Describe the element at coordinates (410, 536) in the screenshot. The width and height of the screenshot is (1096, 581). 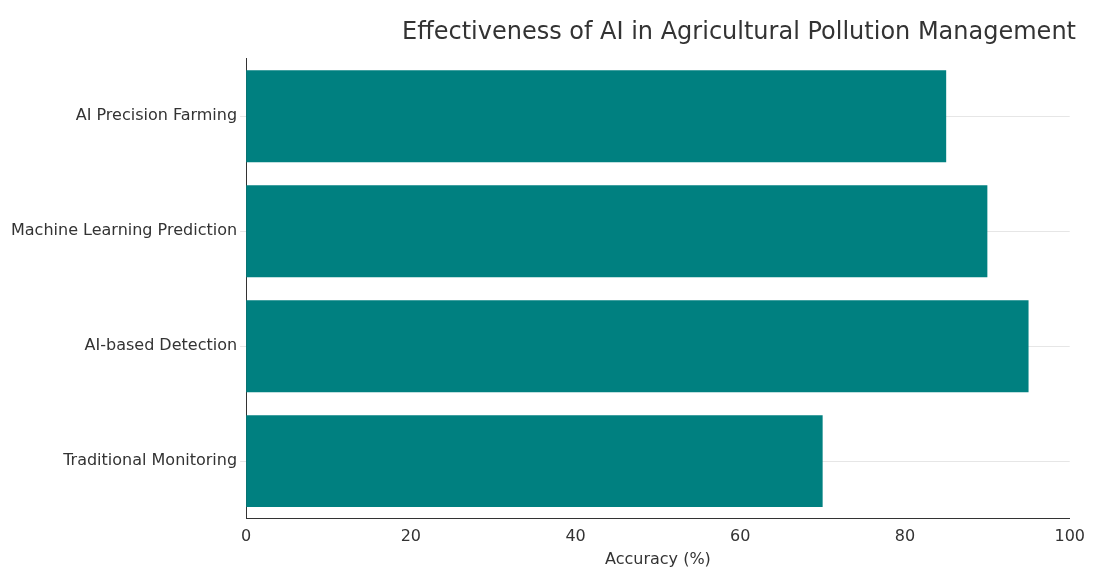
I see `x-tick-label: 20` at that location.